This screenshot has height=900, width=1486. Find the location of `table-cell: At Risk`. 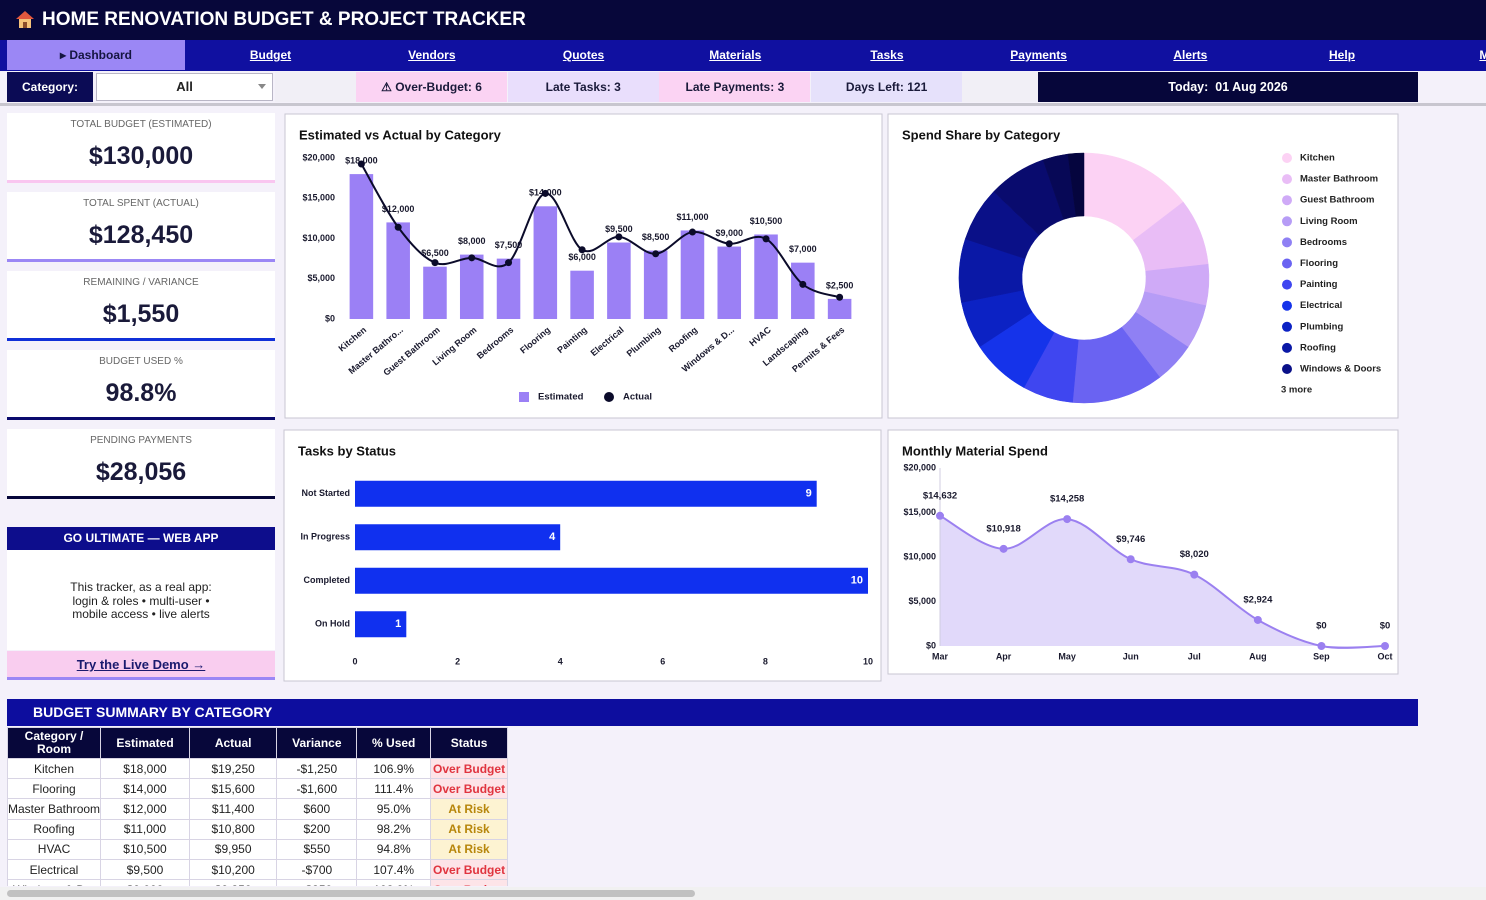

table-cell: At Risk is located at coordinates (469, 829).